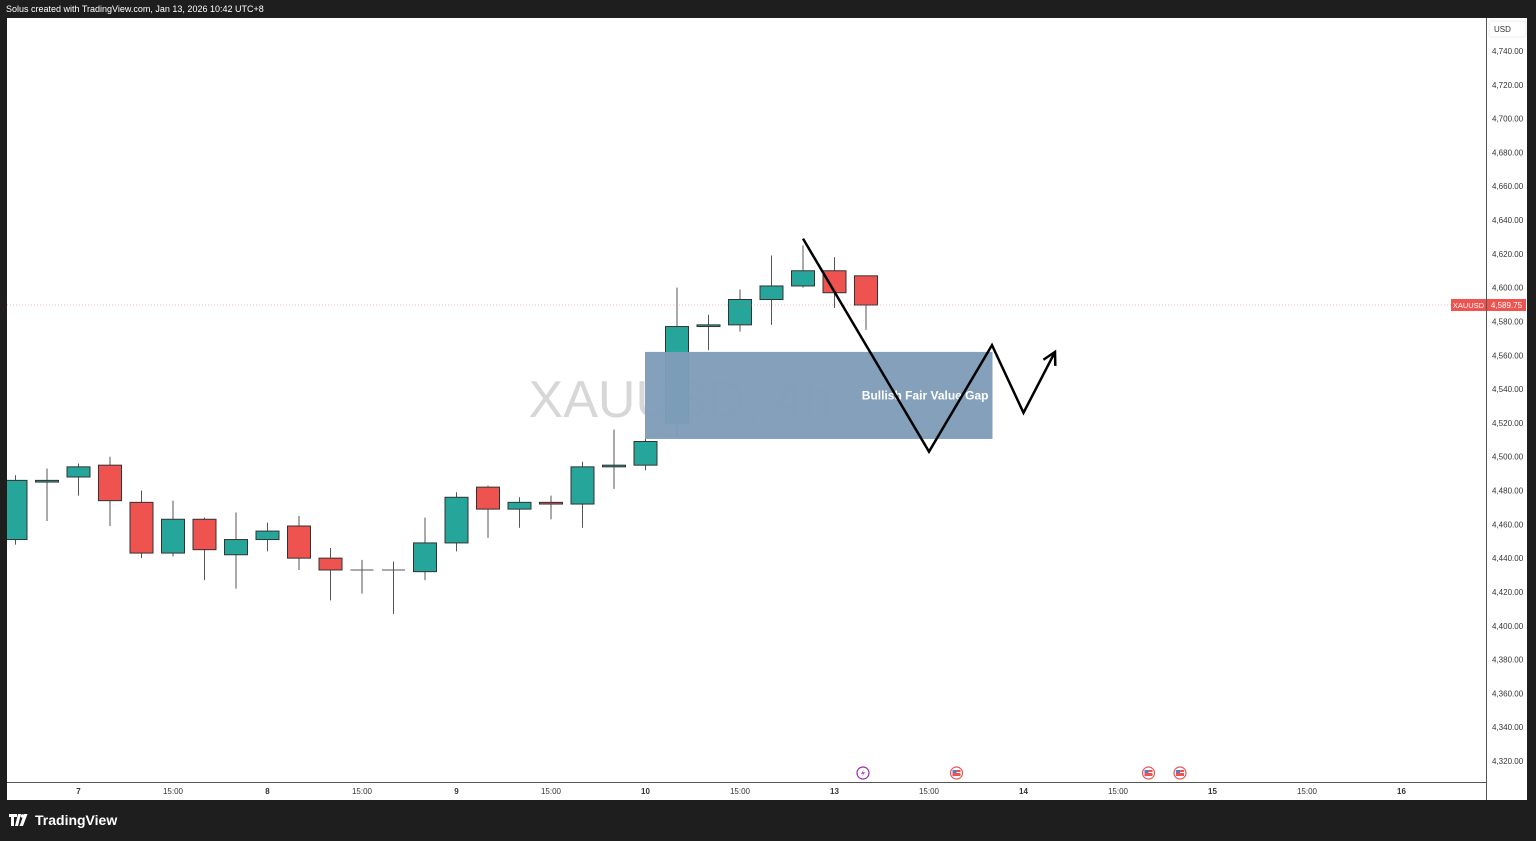 This screenshot has width=1536, height=841. What do you see at coordinates (1508, 355) in the screenshot?
I see `price-tick-label: 4,560.00` at bounding box center [1508, 355].